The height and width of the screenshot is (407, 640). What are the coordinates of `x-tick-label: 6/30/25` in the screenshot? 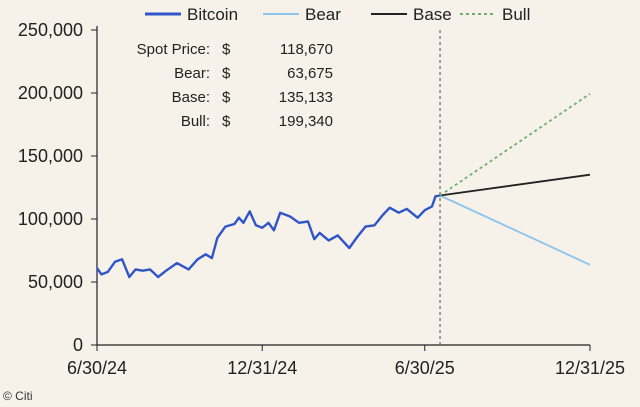 It's located at (425, 368).